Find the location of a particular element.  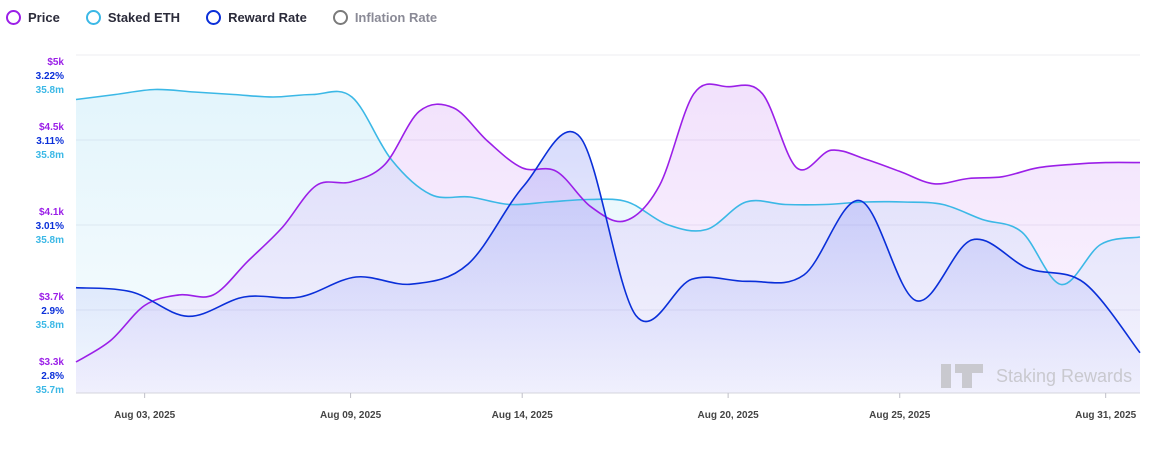

x-tick-label: Aug 31, 2025 is located at coordinates (1106, 415).